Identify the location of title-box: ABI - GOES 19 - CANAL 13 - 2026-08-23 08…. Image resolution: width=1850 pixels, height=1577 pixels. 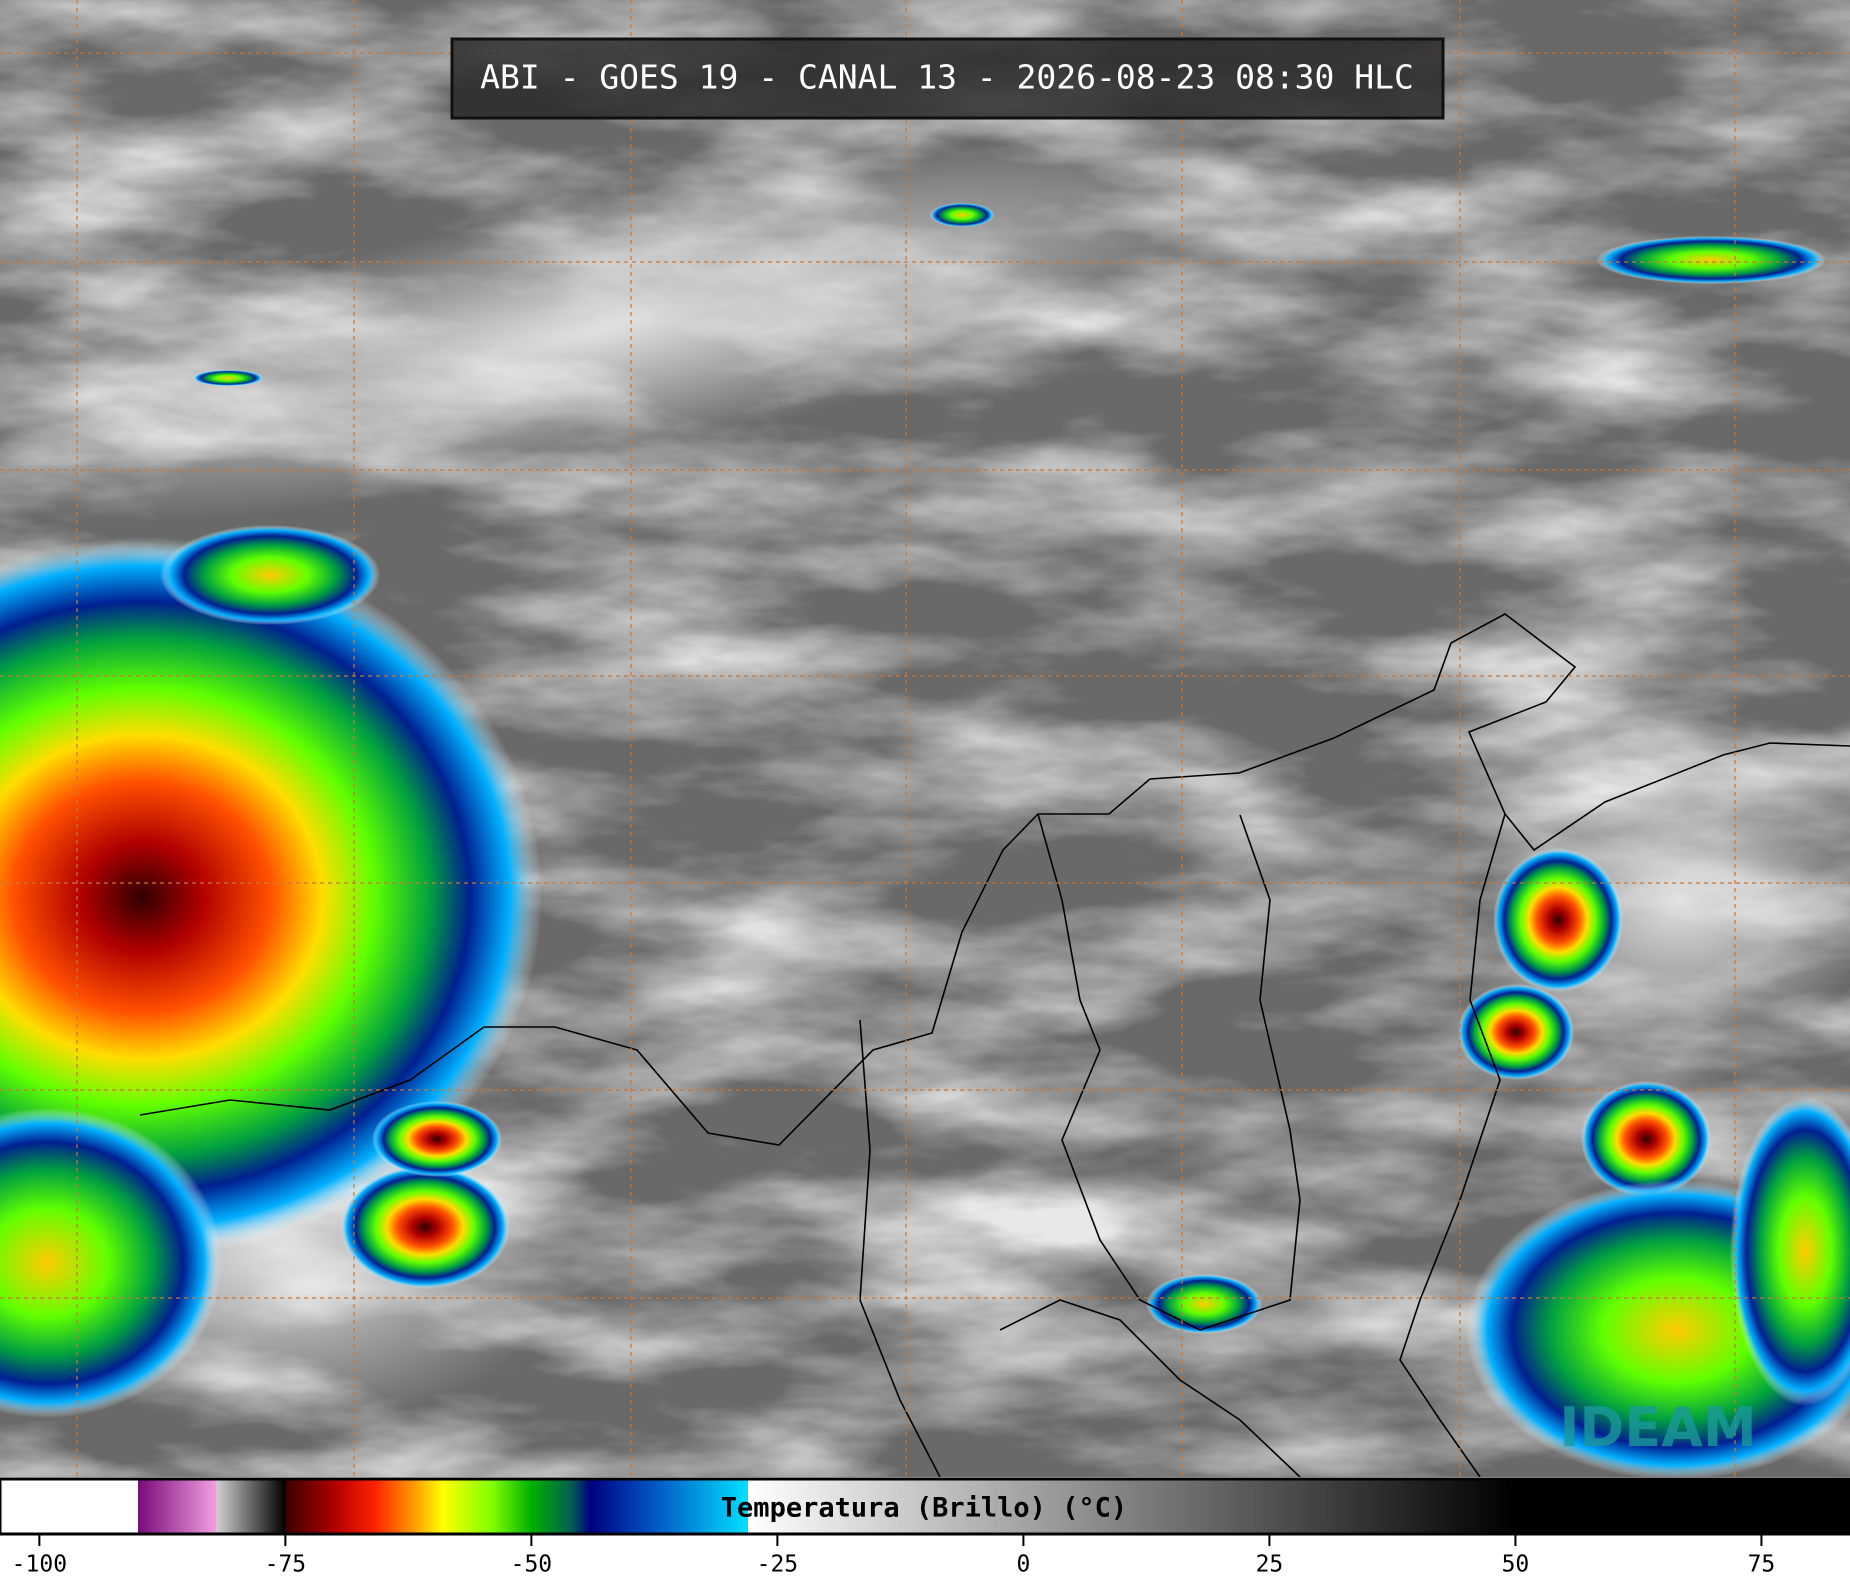
(947, 78).